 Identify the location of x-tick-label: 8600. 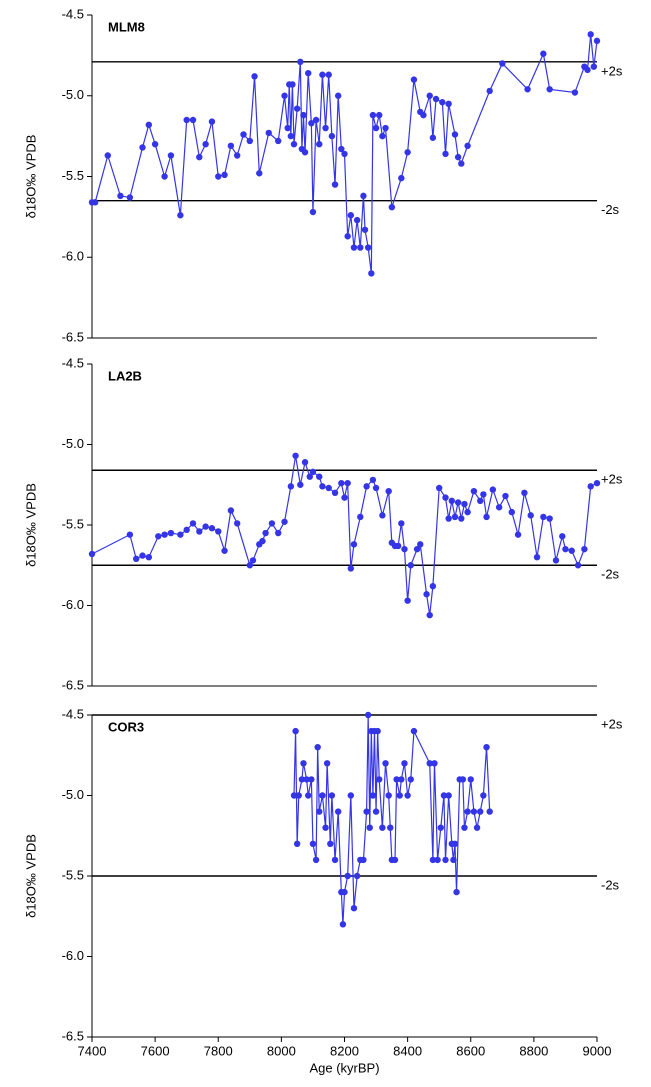
(470, 1050).